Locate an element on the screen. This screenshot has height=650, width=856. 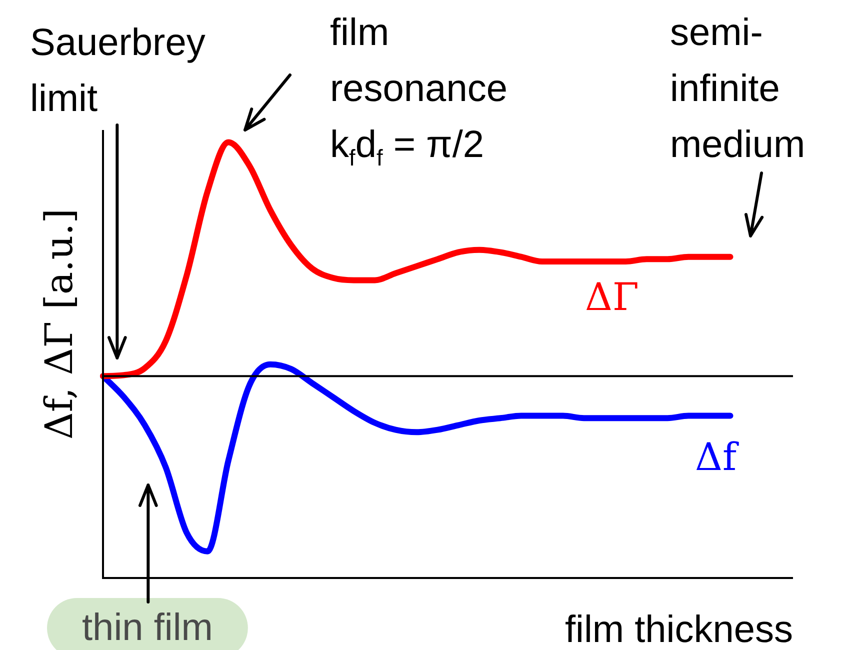
text: Sauerbrey limit is located at coordinates (118, 71).